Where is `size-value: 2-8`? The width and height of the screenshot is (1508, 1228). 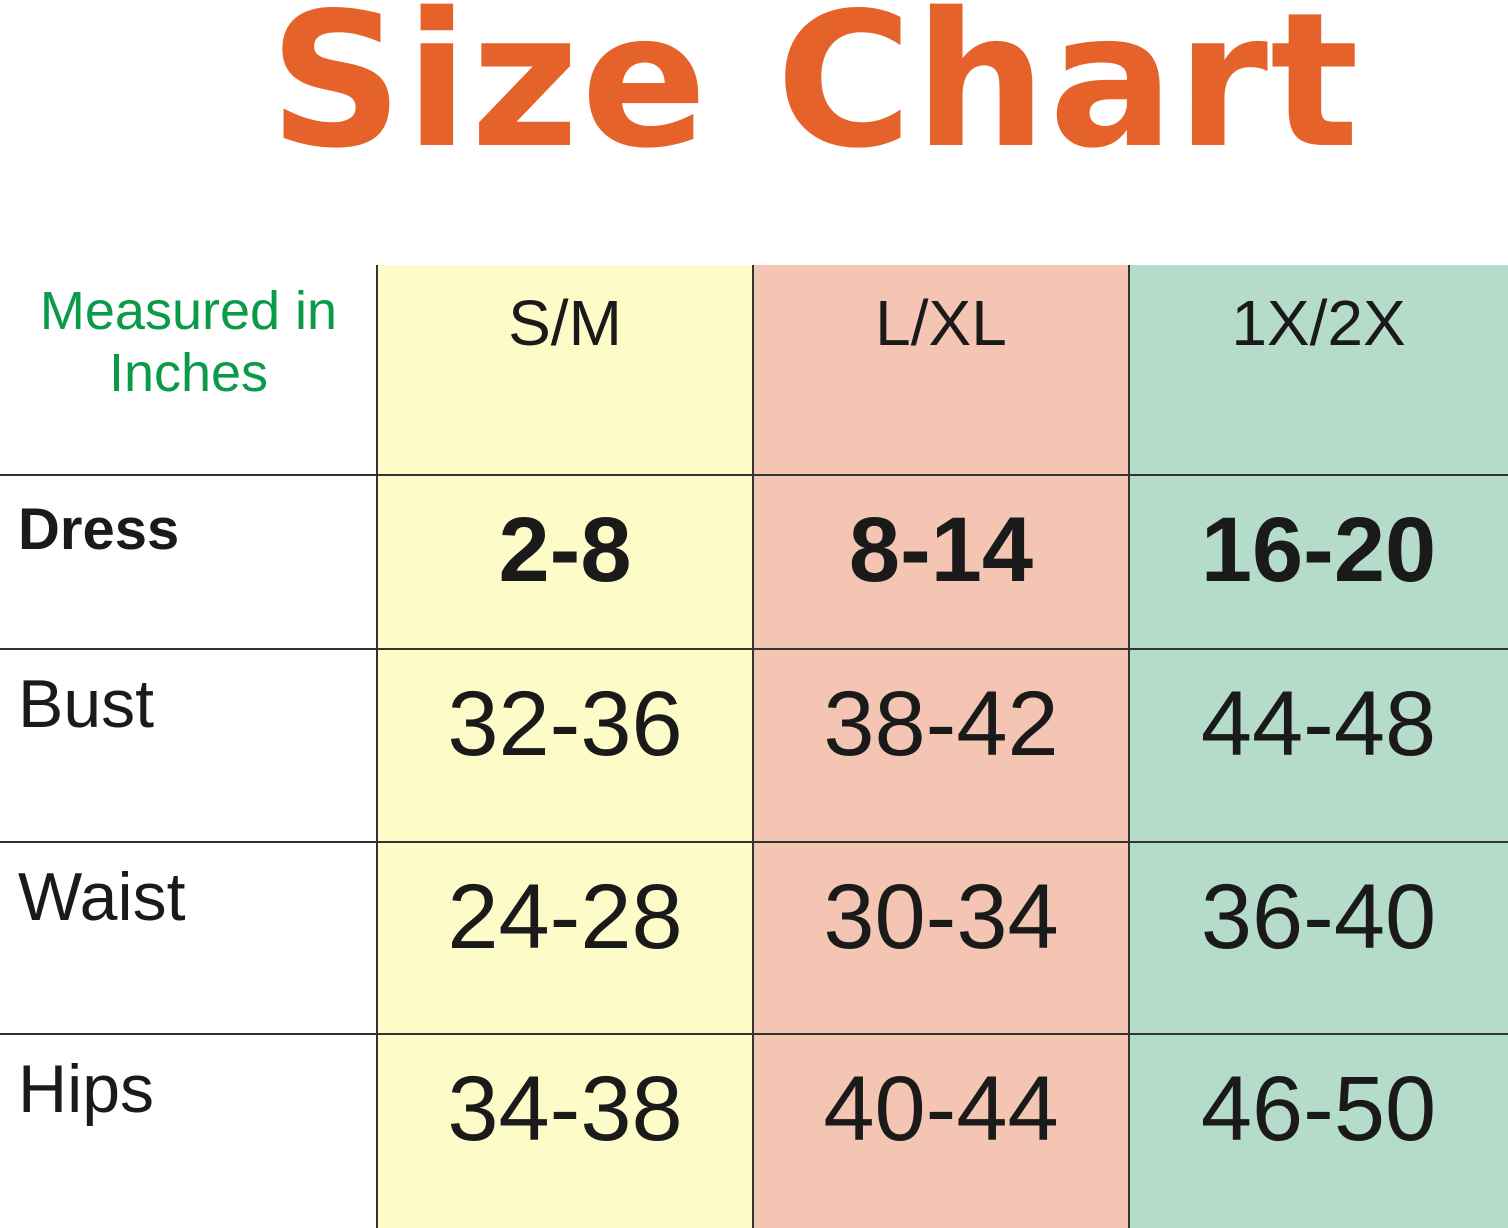
size-value: 2-8 is located at coordinates (565, 550).